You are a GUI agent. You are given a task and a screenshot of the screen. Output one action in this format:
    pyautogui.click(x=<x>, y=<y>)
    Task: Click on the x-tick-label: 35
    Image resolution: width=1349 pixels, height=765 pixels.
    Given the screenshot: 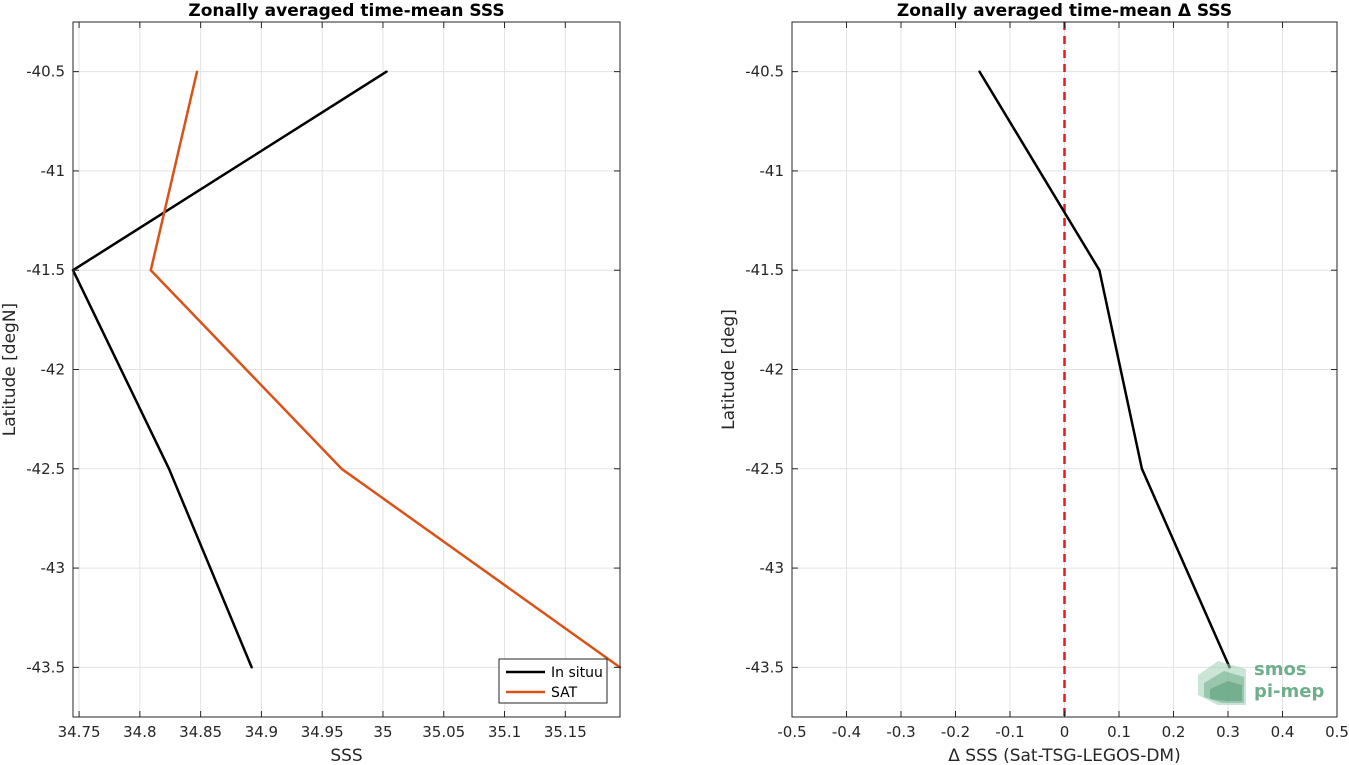 What is the action you would take?
    pyautogui.click(x=382, y=732)
    